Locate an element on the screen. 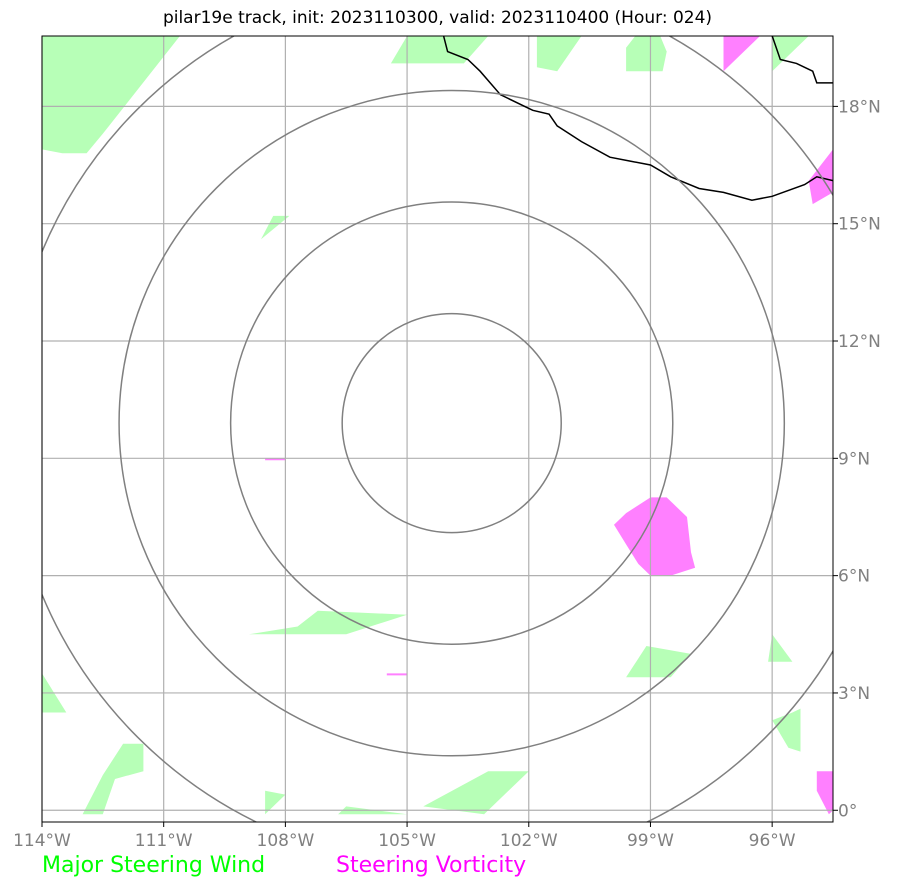 The width and height of the screenshot is (900, 891). y-tick-label-15-n: 15°N is located at coordinates (859, 225).